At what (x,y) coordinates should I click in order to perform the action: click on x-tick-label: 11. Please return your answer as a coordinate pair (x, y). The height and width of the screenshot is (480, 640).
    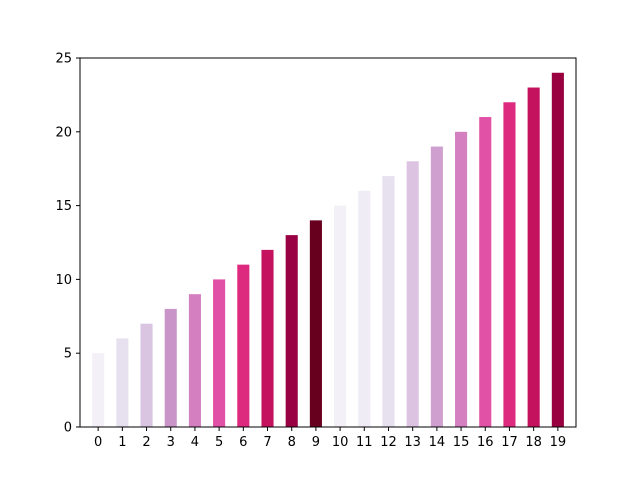
    Looking at the image, I should click on (364, 442).